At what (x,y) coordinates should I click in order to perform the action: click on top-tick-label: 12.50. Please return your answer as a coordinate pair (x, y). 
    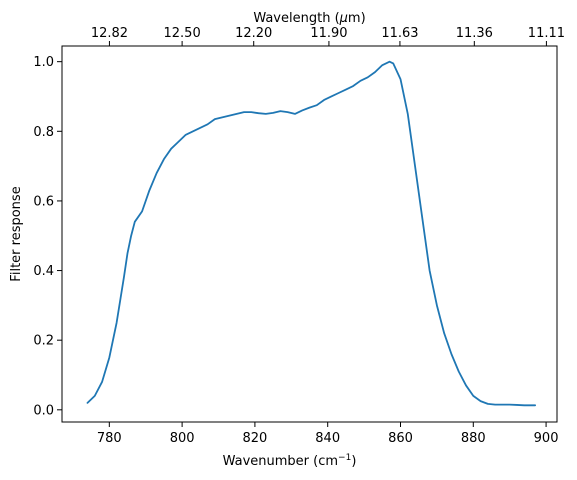
    Looking at the image, I should click on (182, 33).